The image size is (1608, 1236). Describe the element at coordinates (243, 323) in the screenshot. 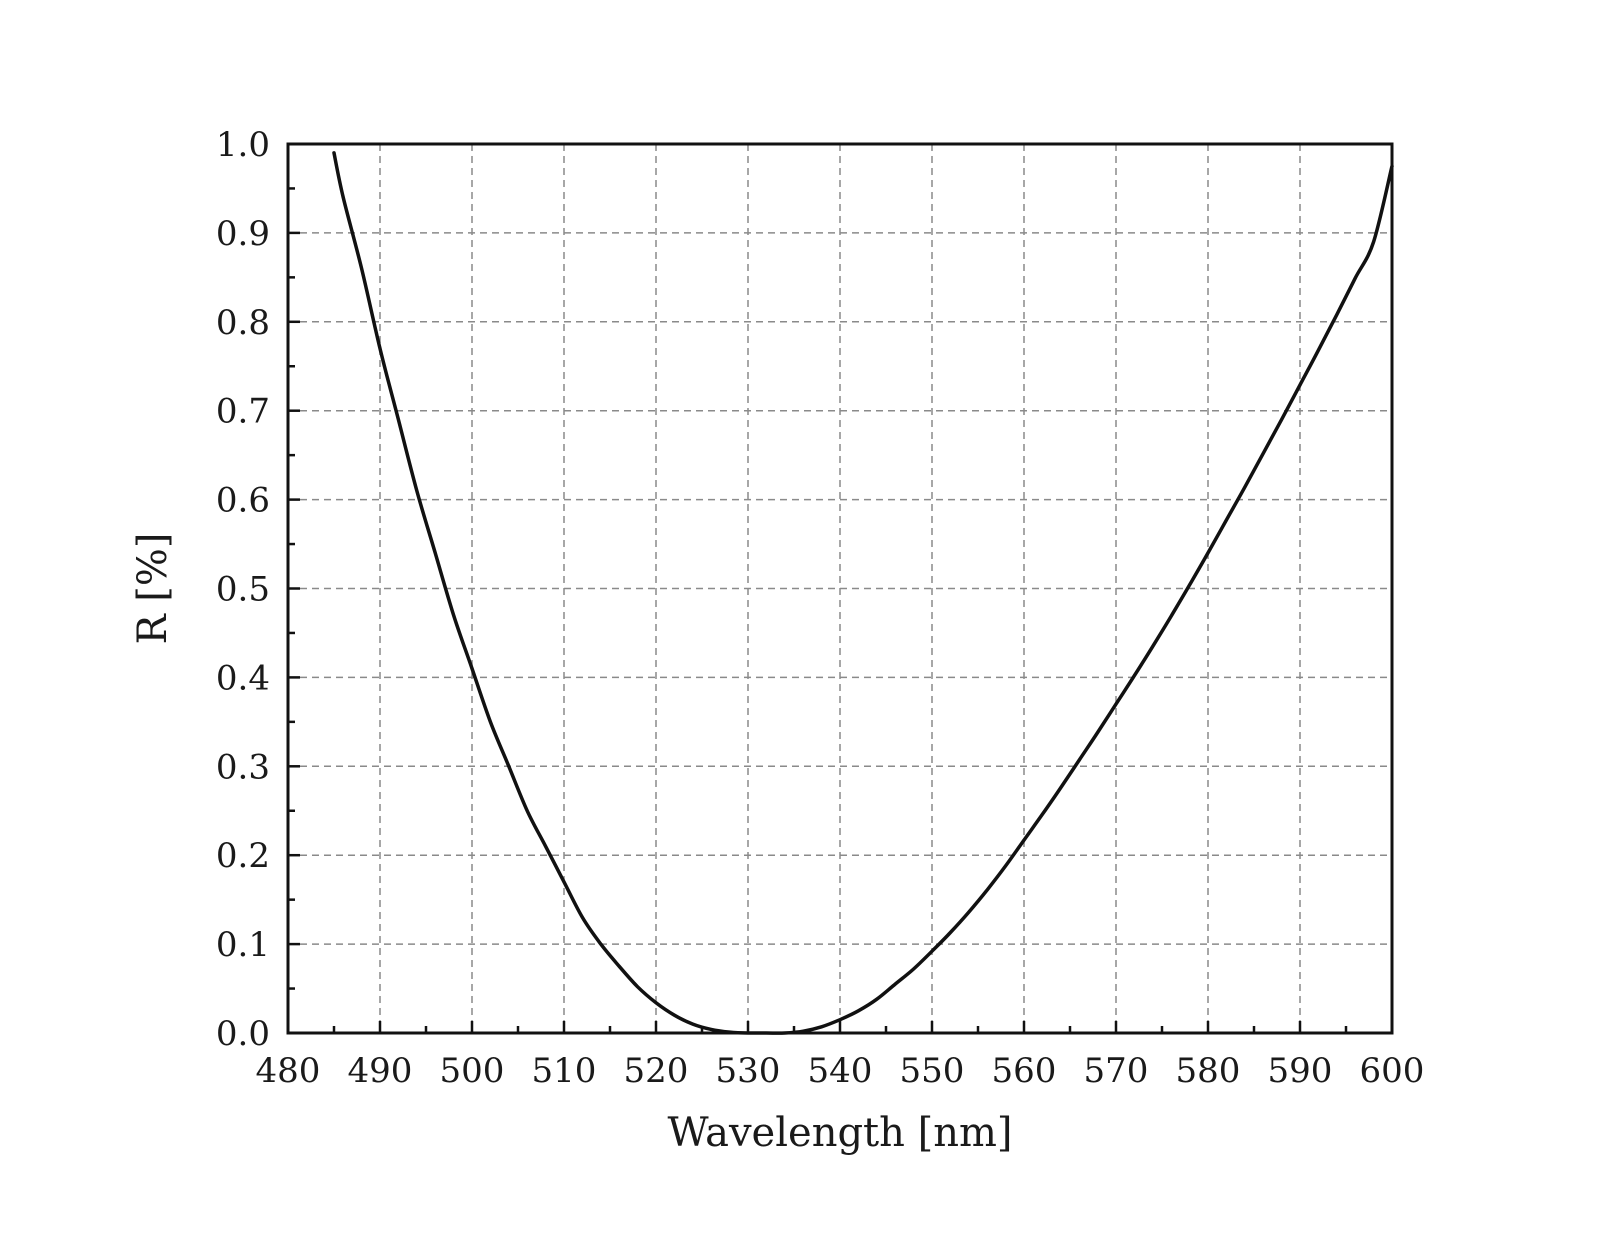

I see `y-tick-label: 0.8` at that location.